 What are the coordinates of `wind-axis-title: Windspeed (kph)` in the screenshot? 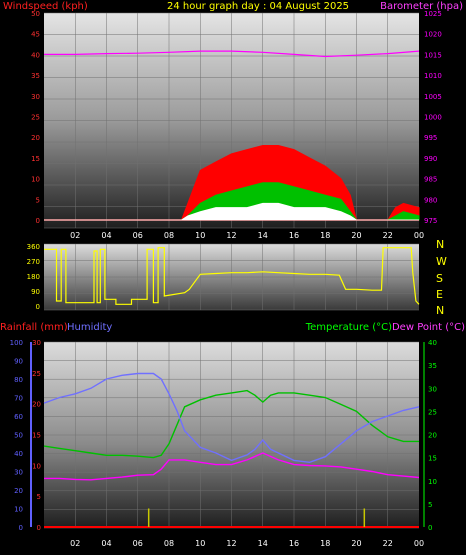 It's located at (45, 6).